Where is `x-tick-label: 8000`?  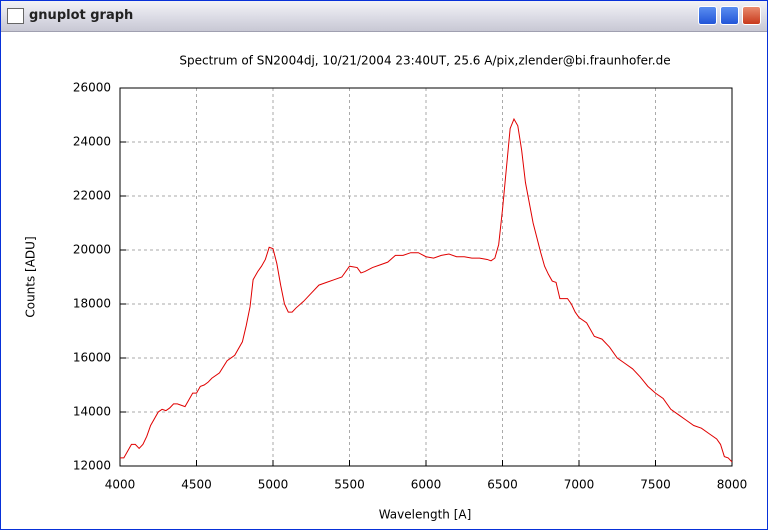 x-tick-label: 8000 is located at coordinates (732, 485).